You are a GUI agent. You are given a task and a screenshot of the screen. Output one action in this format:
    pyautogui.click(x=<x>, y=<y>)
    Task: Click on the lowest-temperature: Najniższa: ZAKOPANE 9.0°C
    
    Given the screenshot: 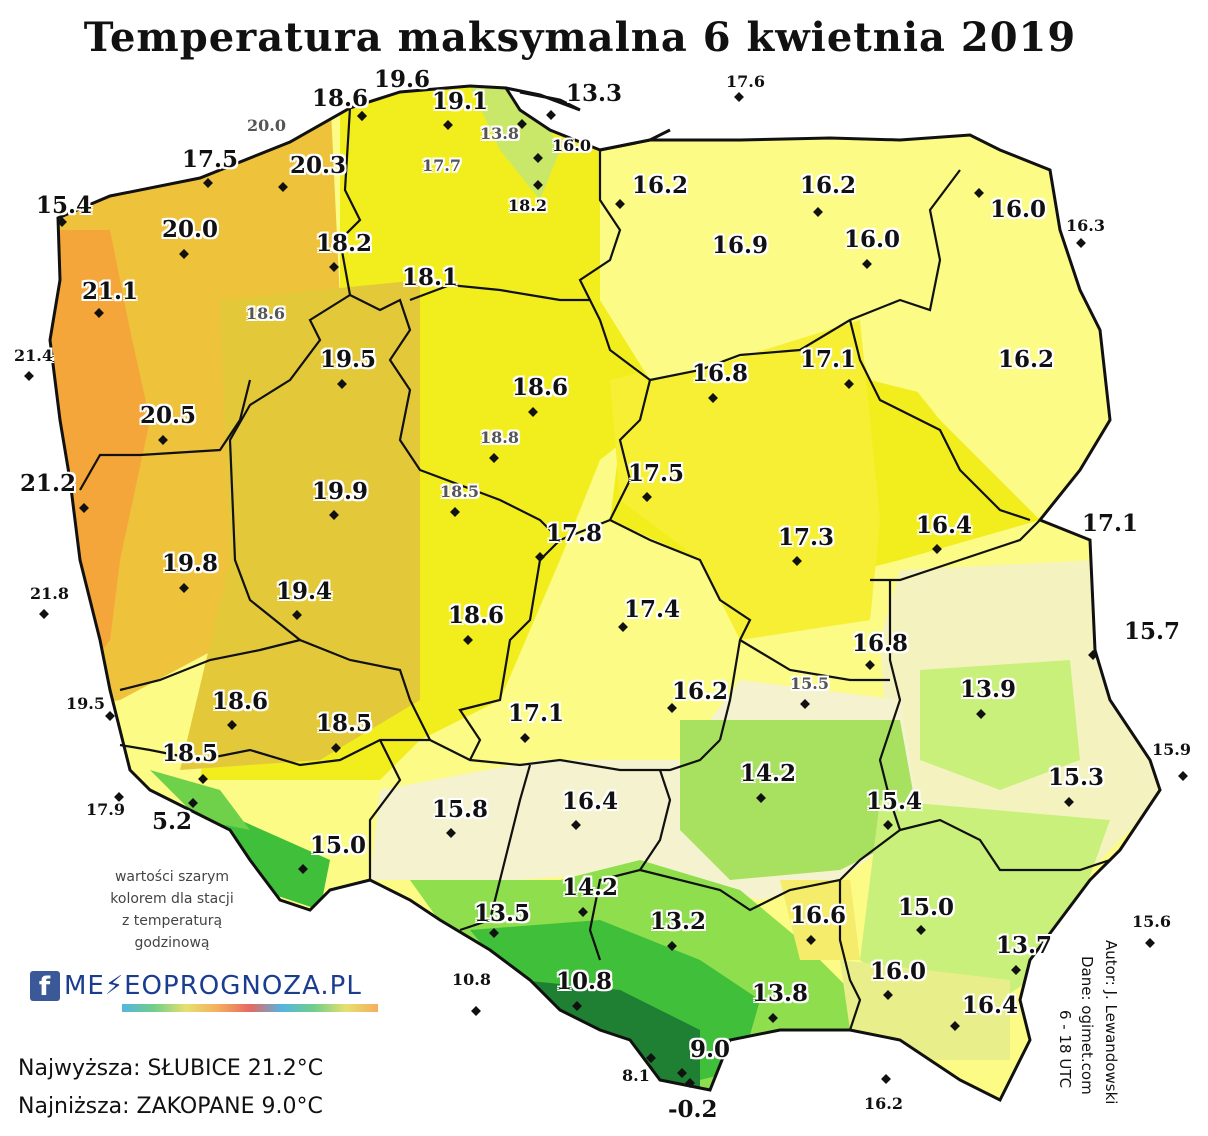 What is the action you would take?
    pyautogui.click(x=170, y=1106)
    